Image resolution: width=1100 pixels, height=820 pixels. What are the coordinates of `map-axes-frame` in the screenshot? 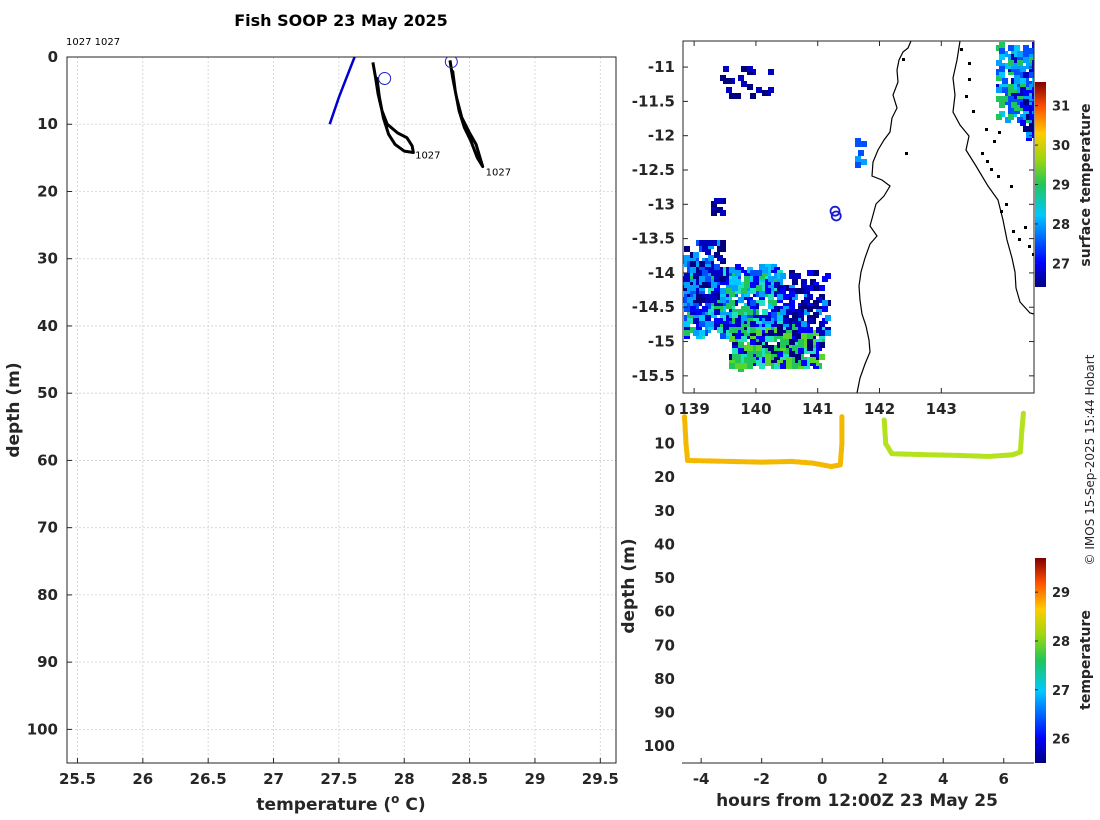 It's located at (858, 217).